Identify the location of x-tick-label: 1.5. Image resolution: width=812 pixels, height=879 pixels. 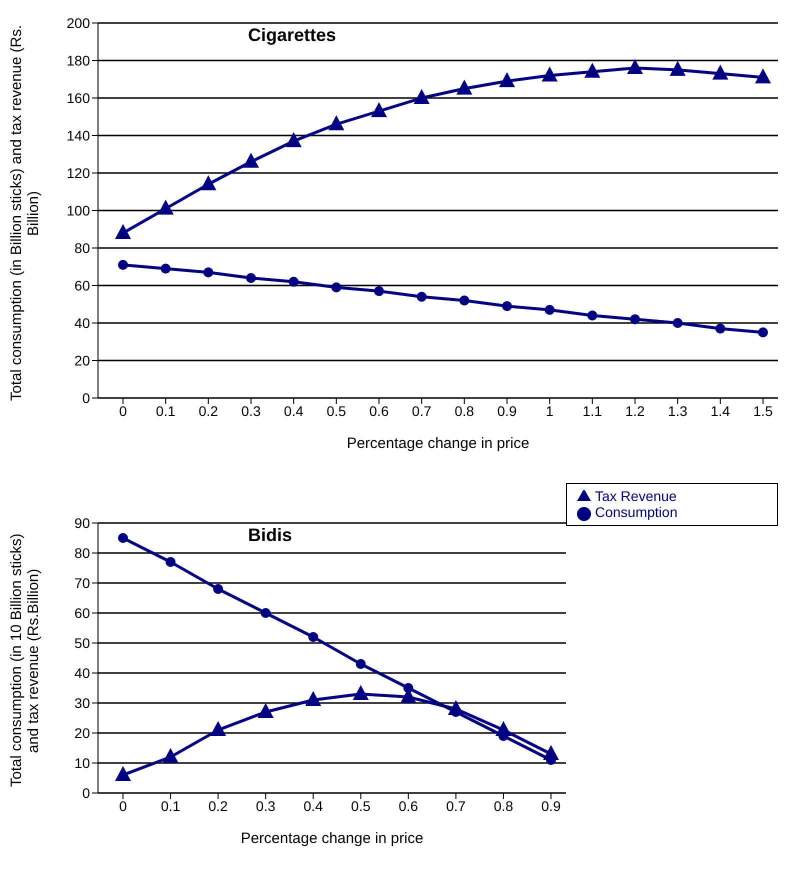
(763, 410).